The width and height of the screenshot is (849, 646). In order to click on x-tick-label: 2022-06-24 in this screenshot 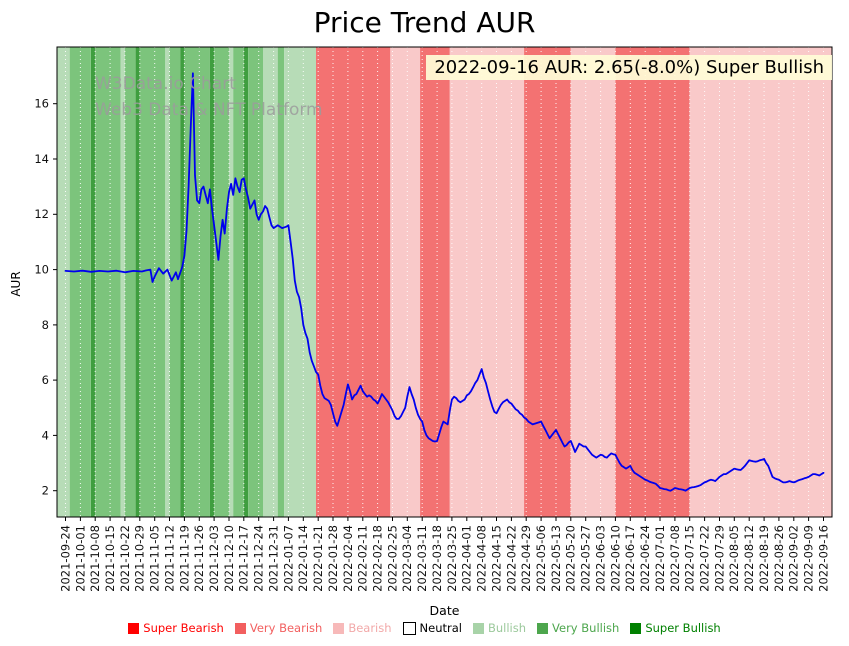, I will do `click(645, 558)`.